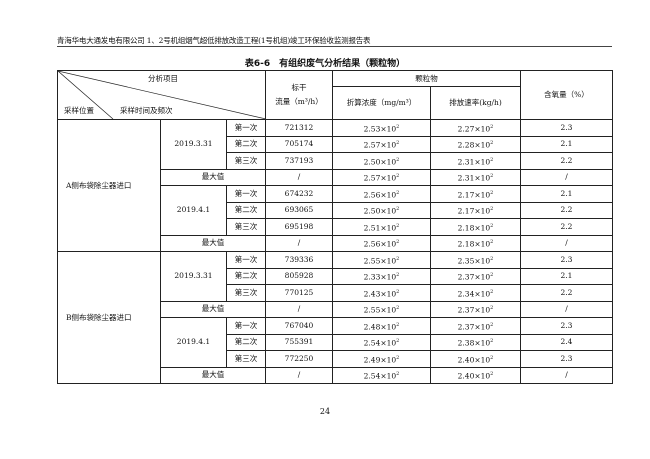 Image resolution: width=650 pixels, height=459 pixels. Describe the element at coordinates (334, 46) in the screenshot. I see `header-rule` at that location.